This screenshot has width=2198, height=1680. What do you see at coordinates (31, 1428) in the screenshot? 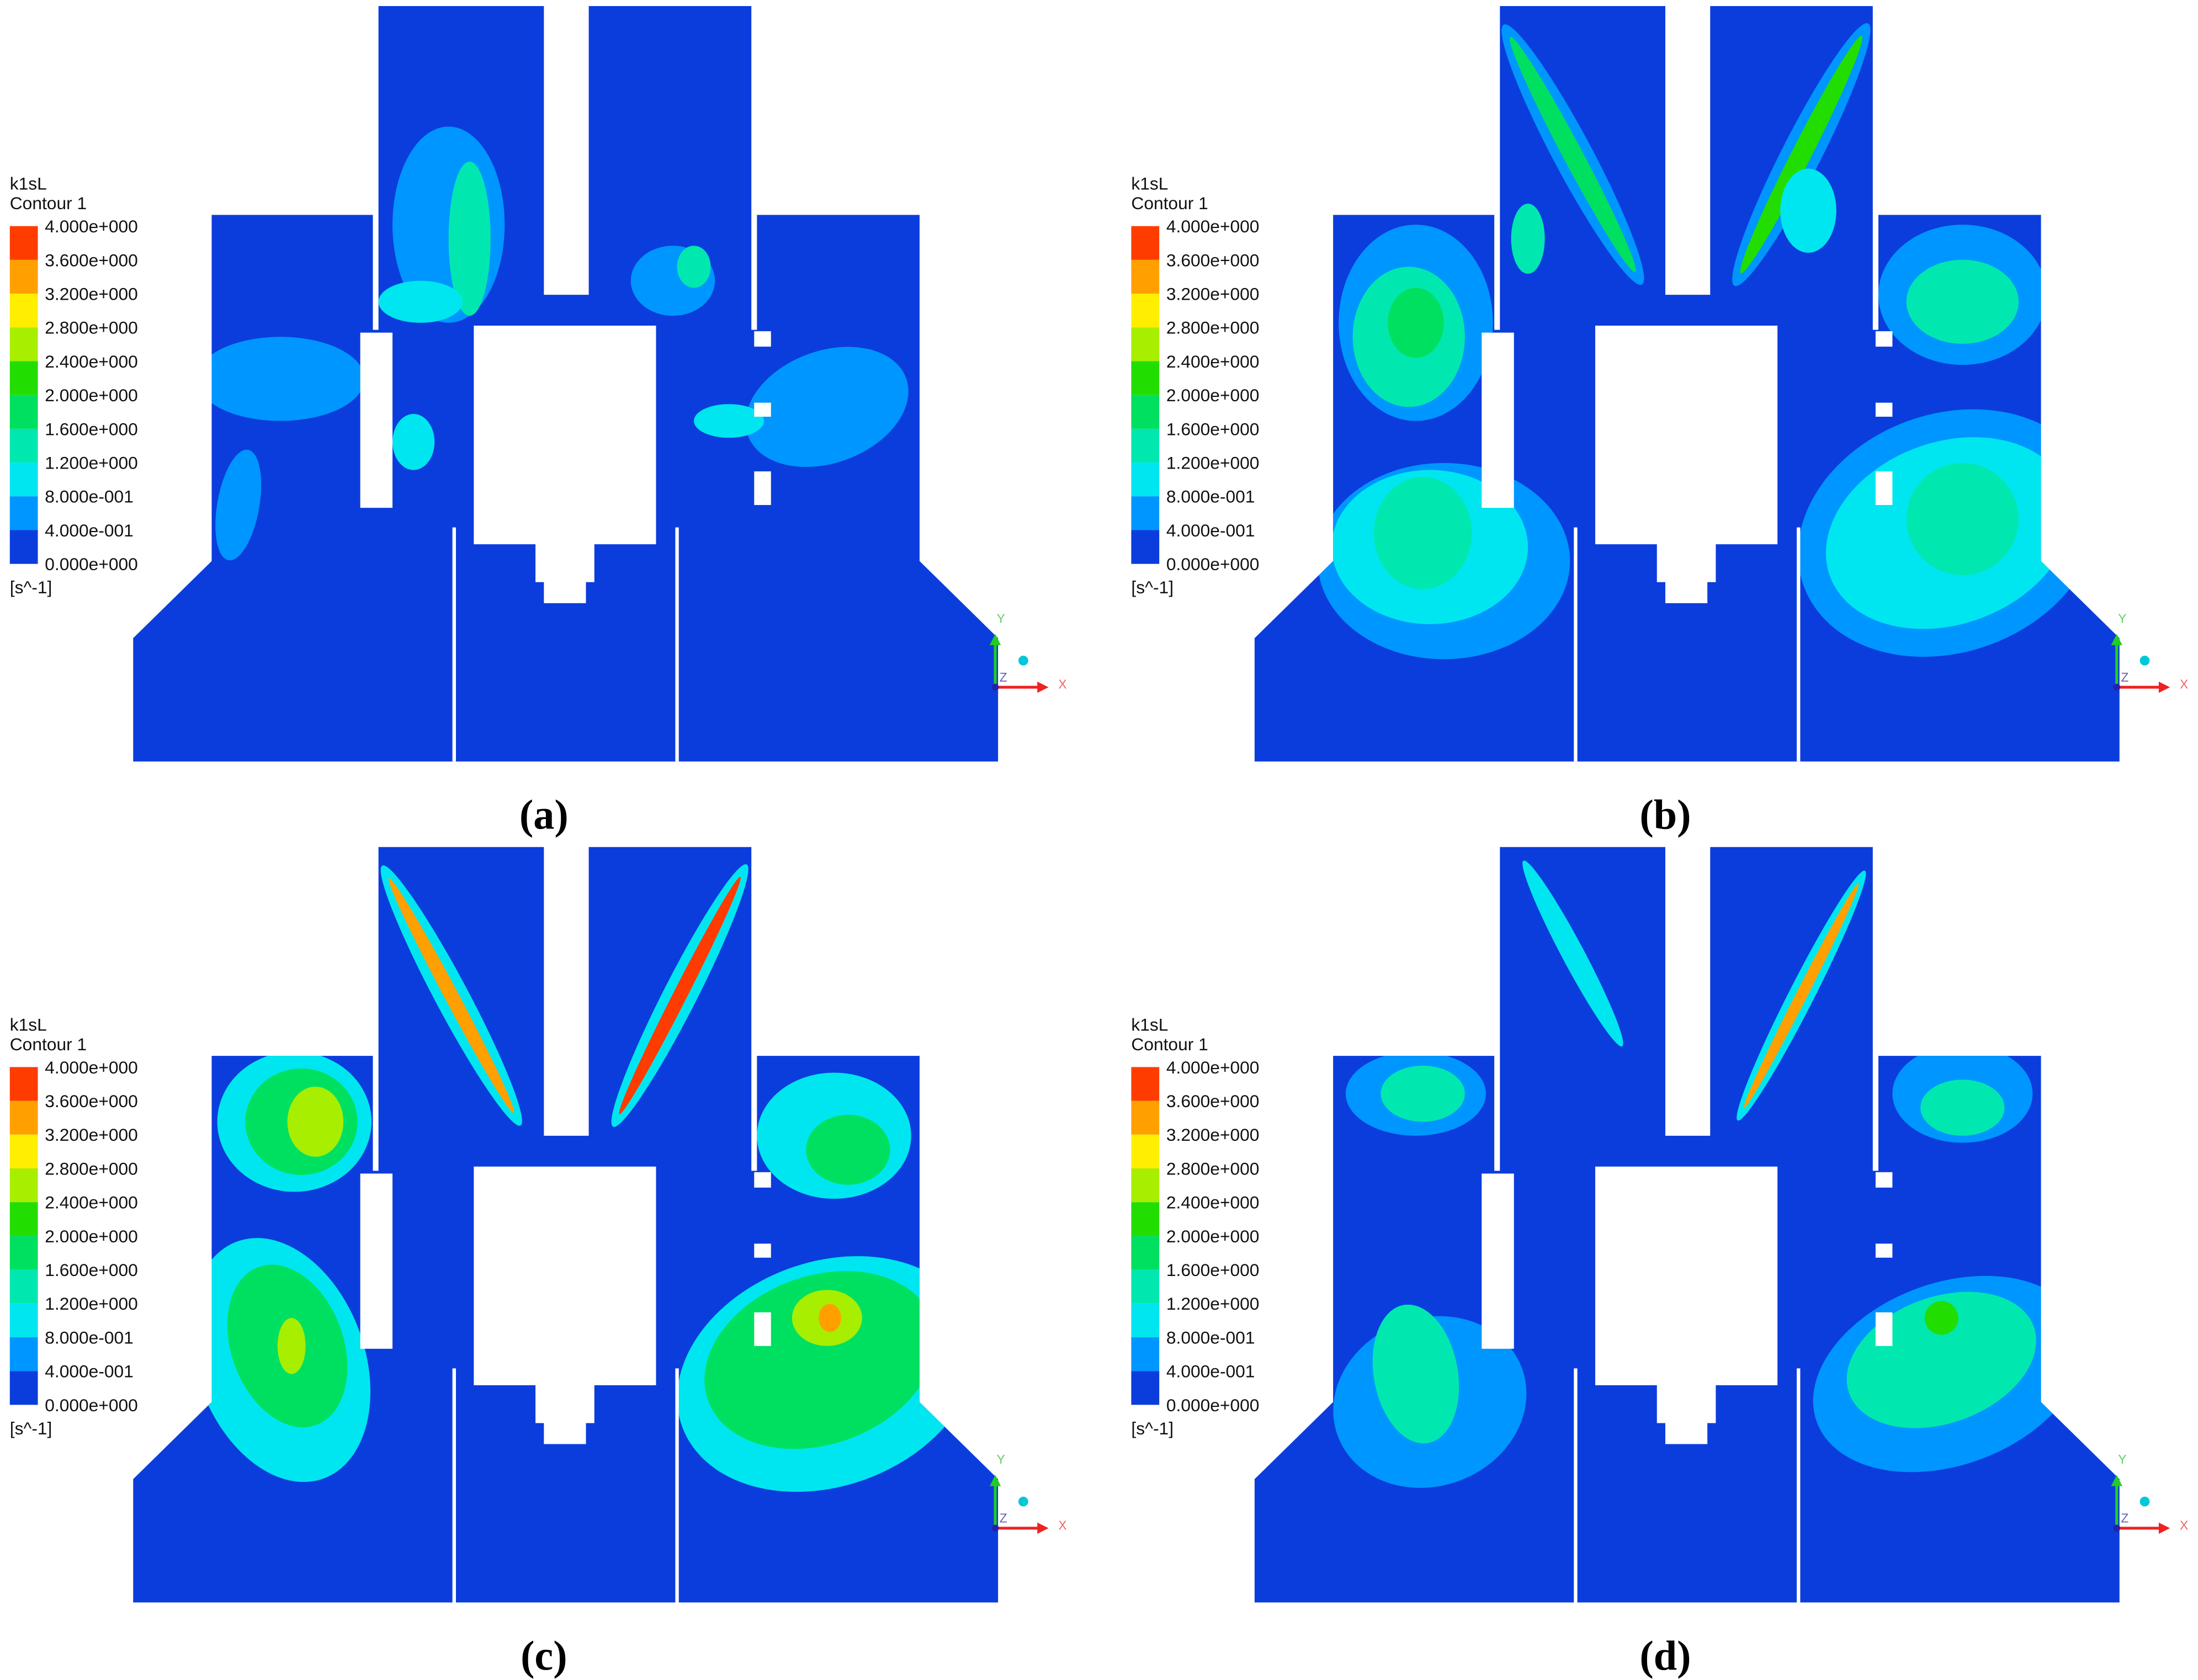
I see `legend-unit: [s^-1]` at bounding box center [31, 1428].